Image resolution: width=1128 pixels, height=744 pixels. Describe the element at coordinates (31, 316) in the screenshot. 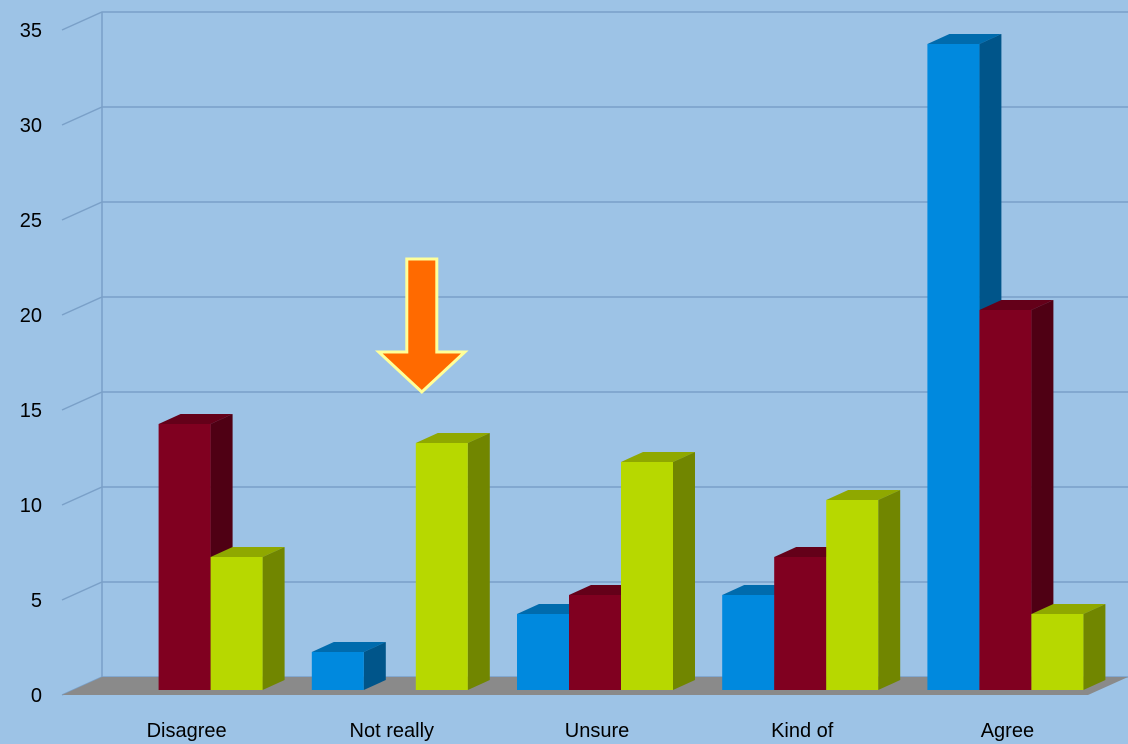

I see `y-tick-label: 20` at that location.